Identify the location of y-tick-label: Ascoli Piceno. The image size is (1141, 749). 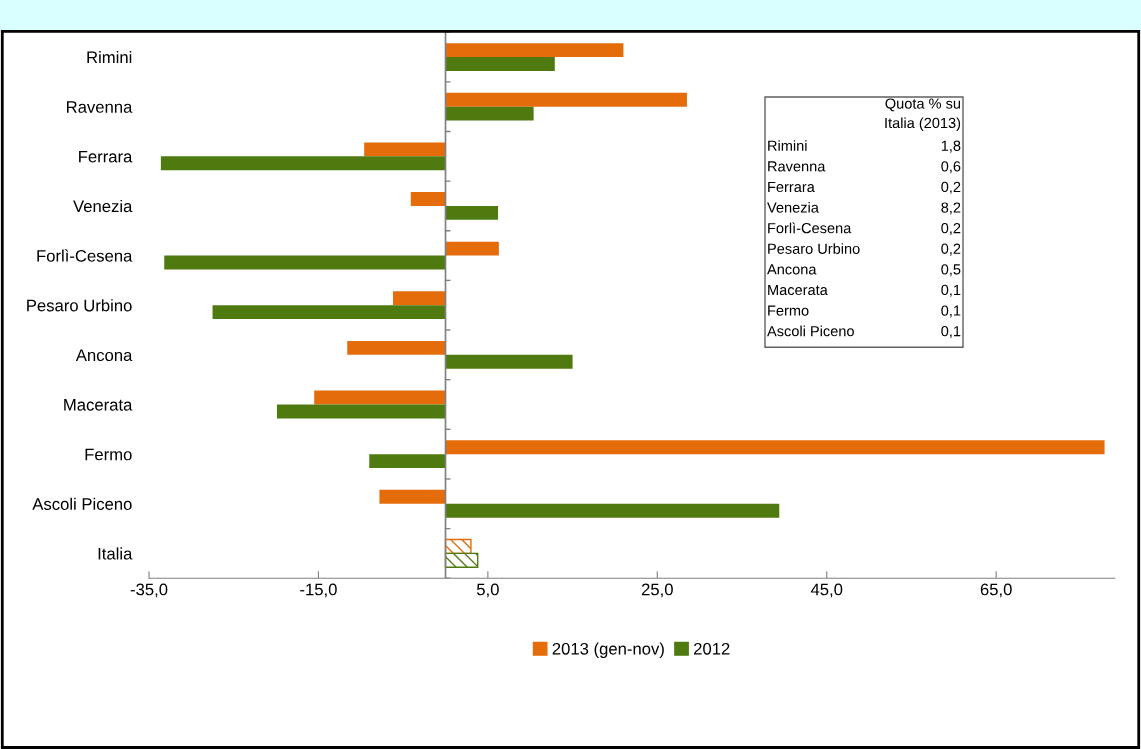
(82, 503).